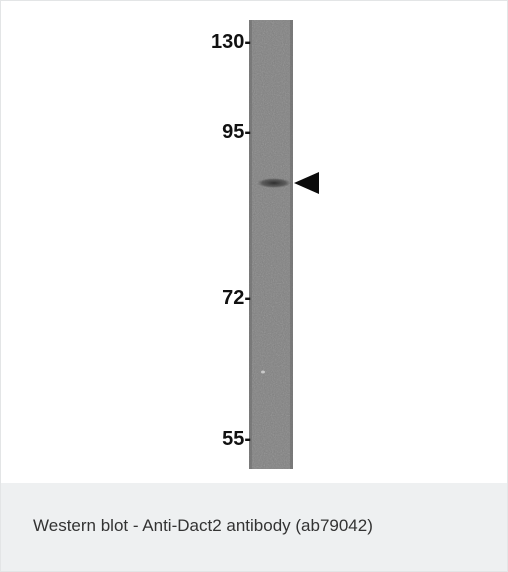  Describe the element at coordinates (236, 132) in the screenshot. I see `marker-95: 95-` at that location.